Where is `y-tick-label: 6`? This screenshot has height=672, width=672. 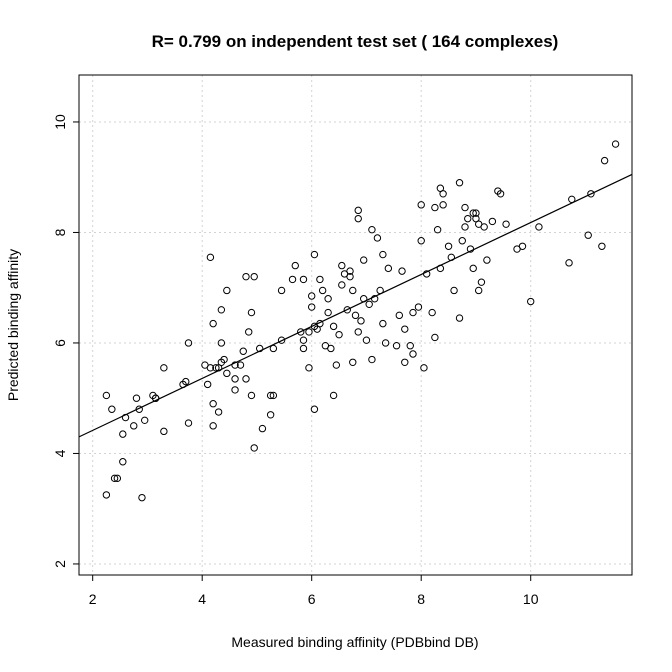 y-tick-label: 6 is located at coordinates (60, 343).